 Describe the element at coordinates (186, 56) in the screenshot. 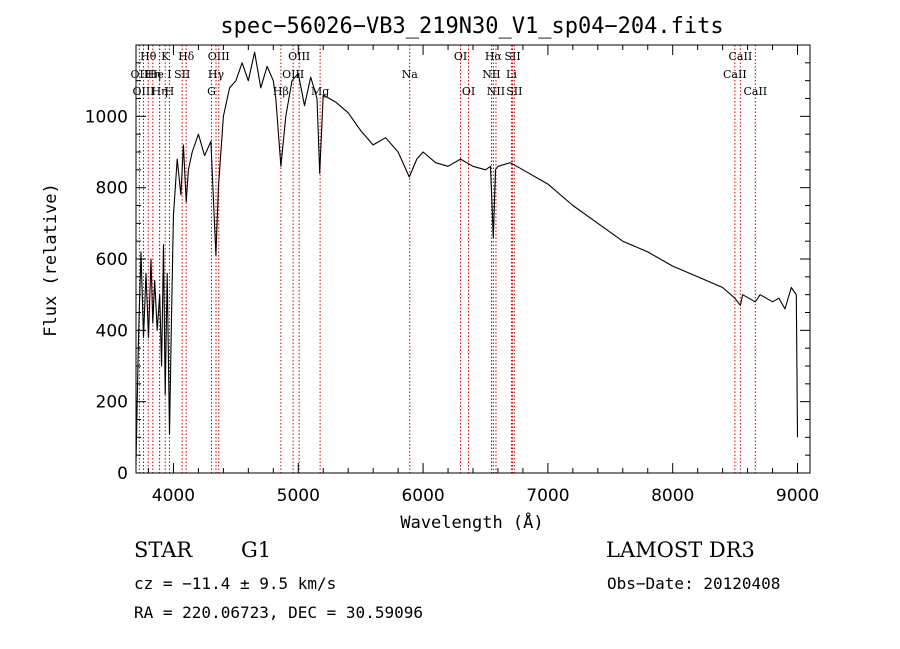

I see `line-marker-label-9: Hδ` at that location.